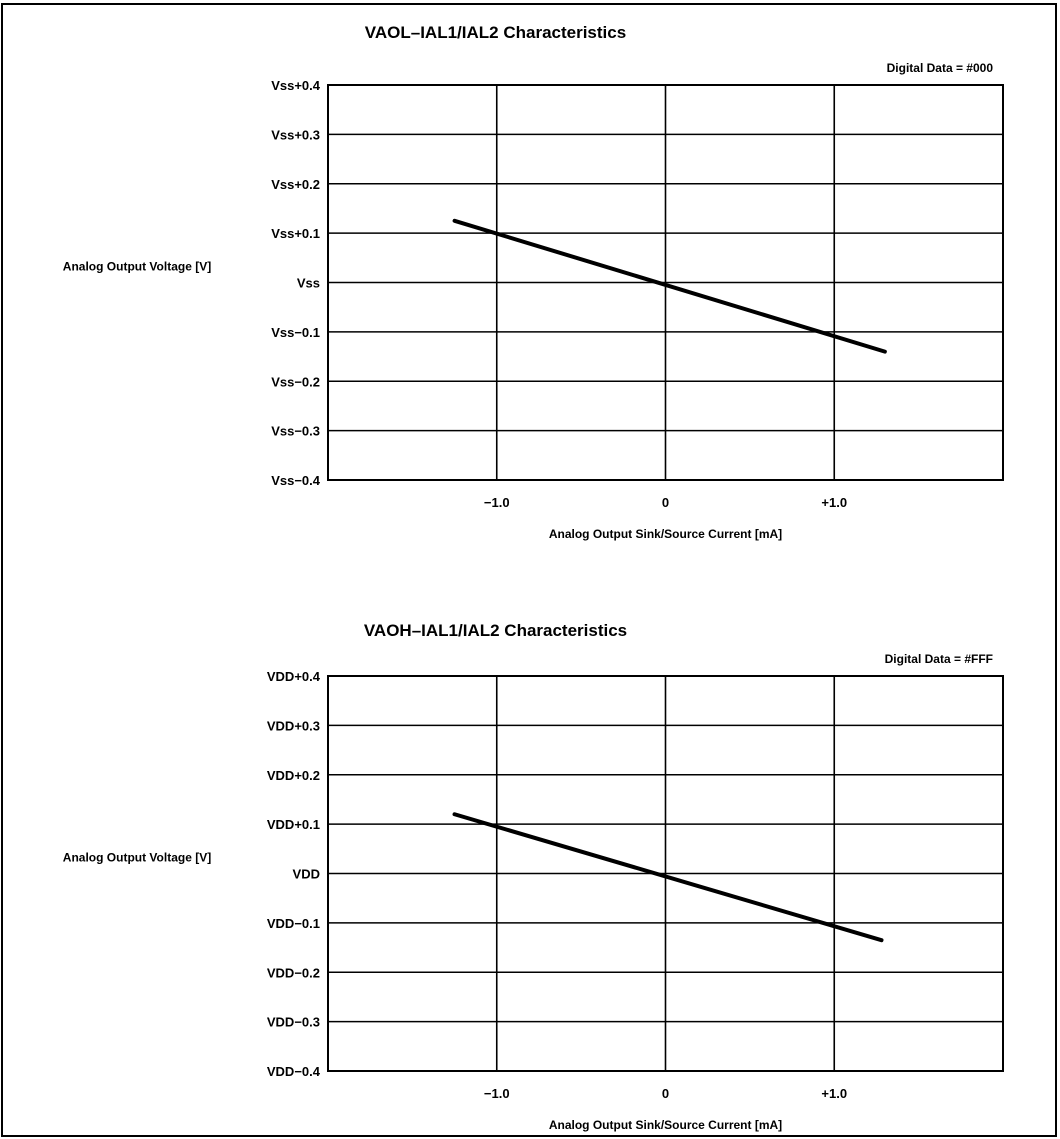 This screenshot has width=1060, height=1139. What do you see at coordinates (939, 659) in the screenshot?
I see `chart-2-note: Digital Data = #FFF` at bounding box center [939, 659].